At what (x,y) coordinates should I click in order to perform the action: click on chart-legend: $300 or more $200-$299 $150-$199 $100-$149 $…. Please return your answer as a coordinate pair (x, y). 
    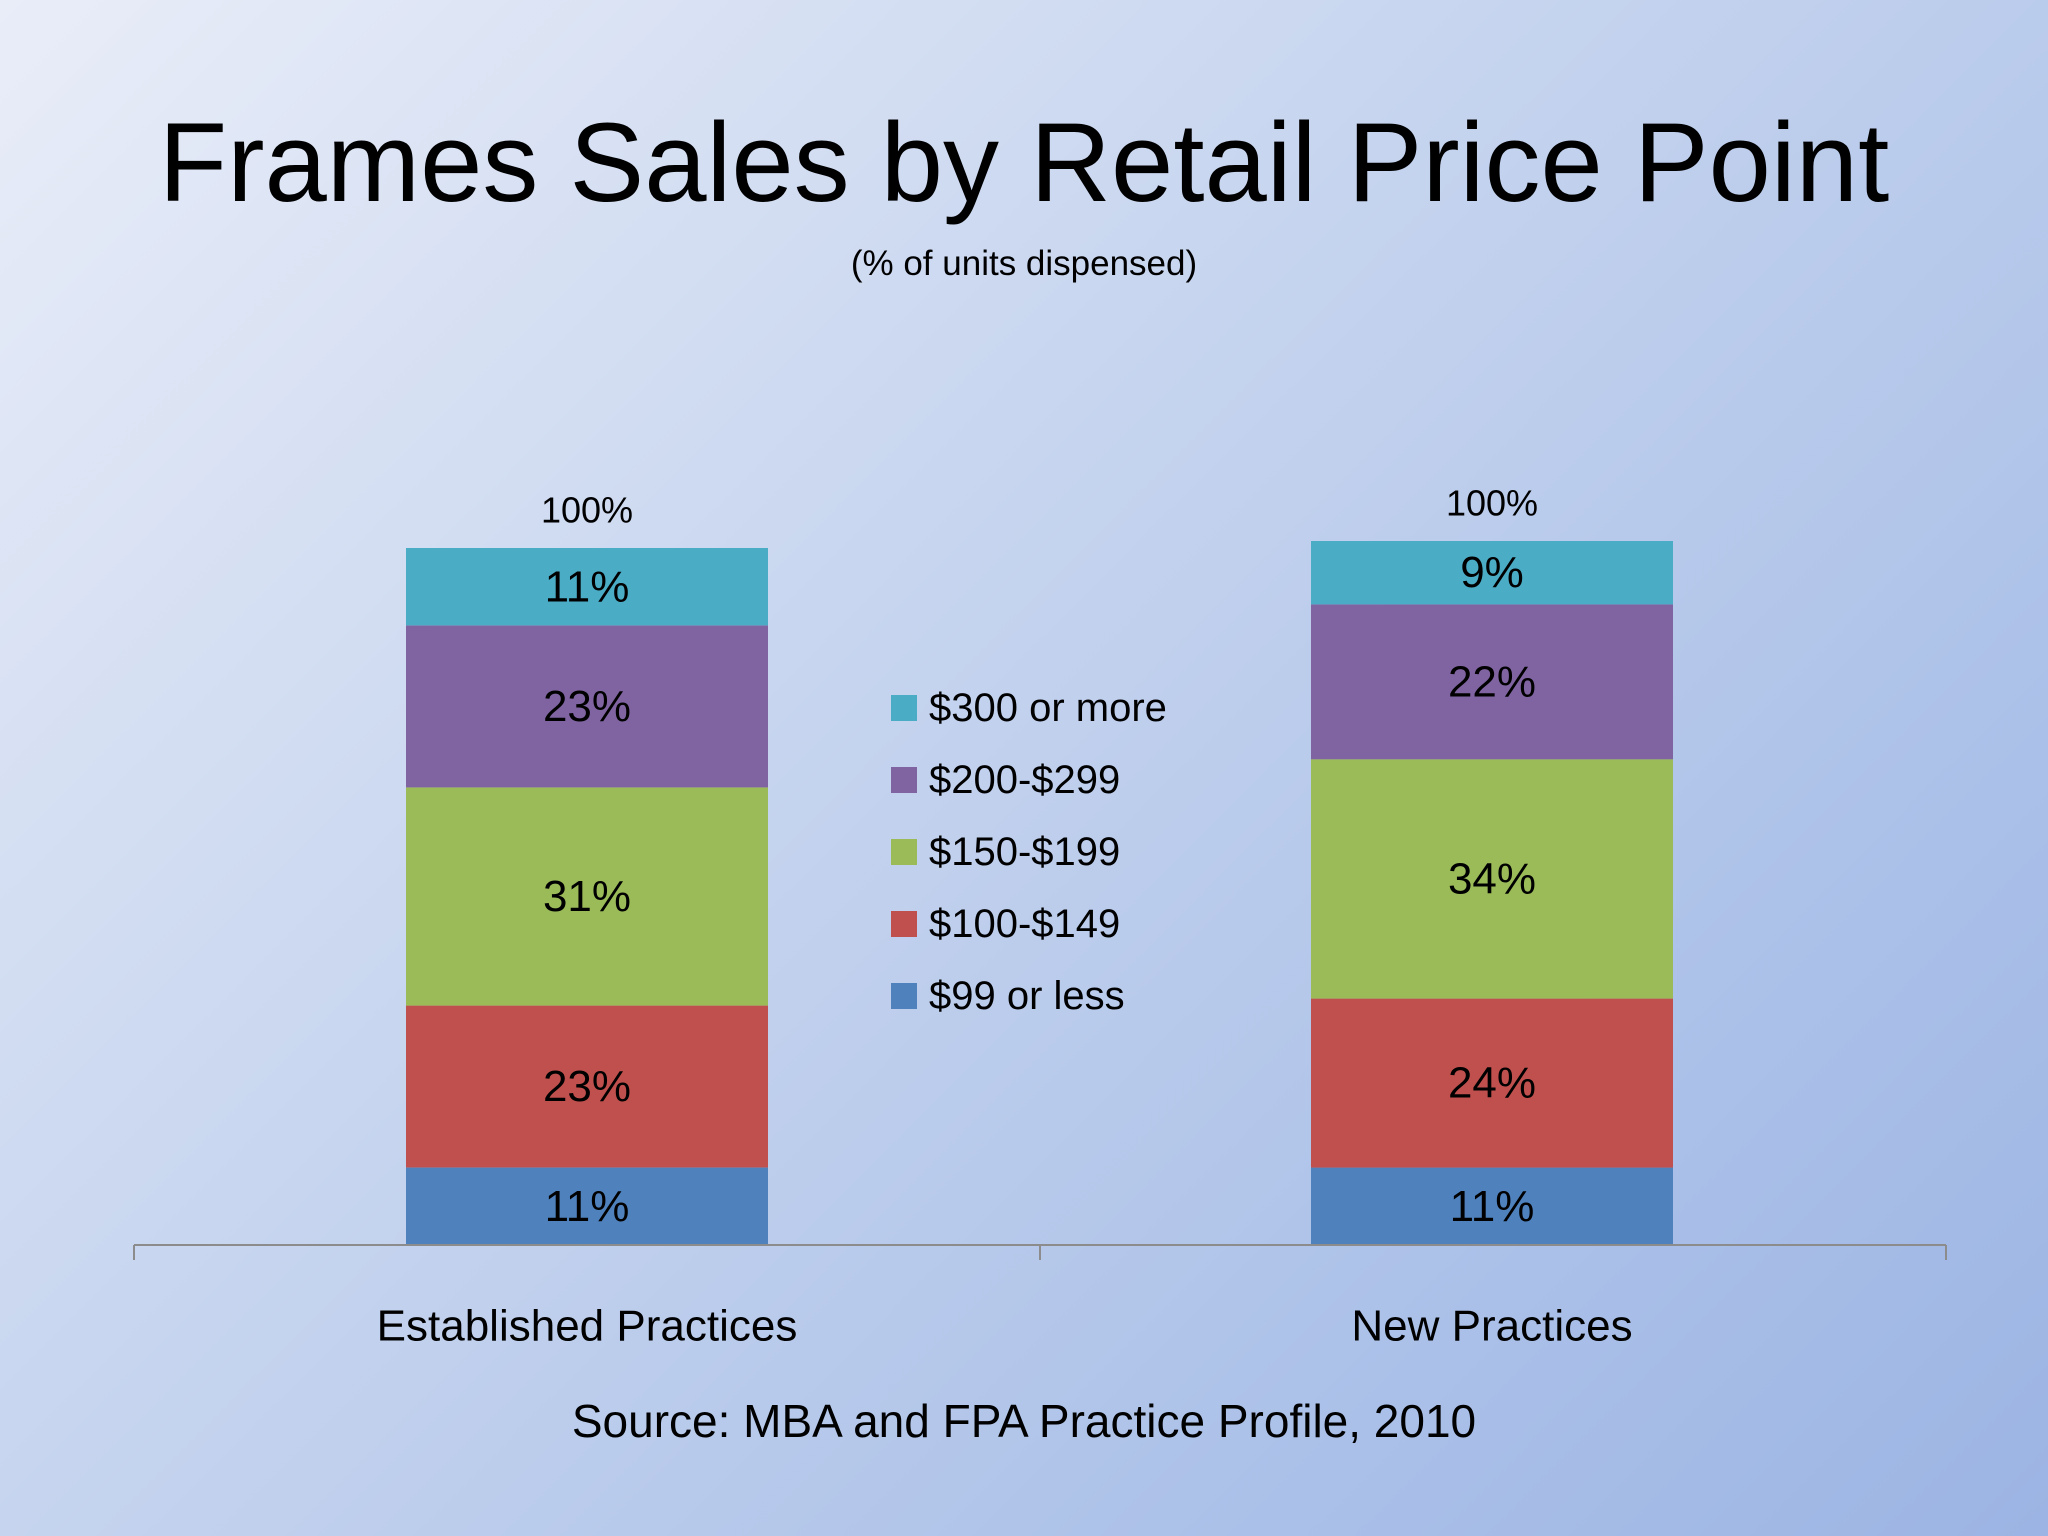
    Looking at the image, I should click on (1029, 852).